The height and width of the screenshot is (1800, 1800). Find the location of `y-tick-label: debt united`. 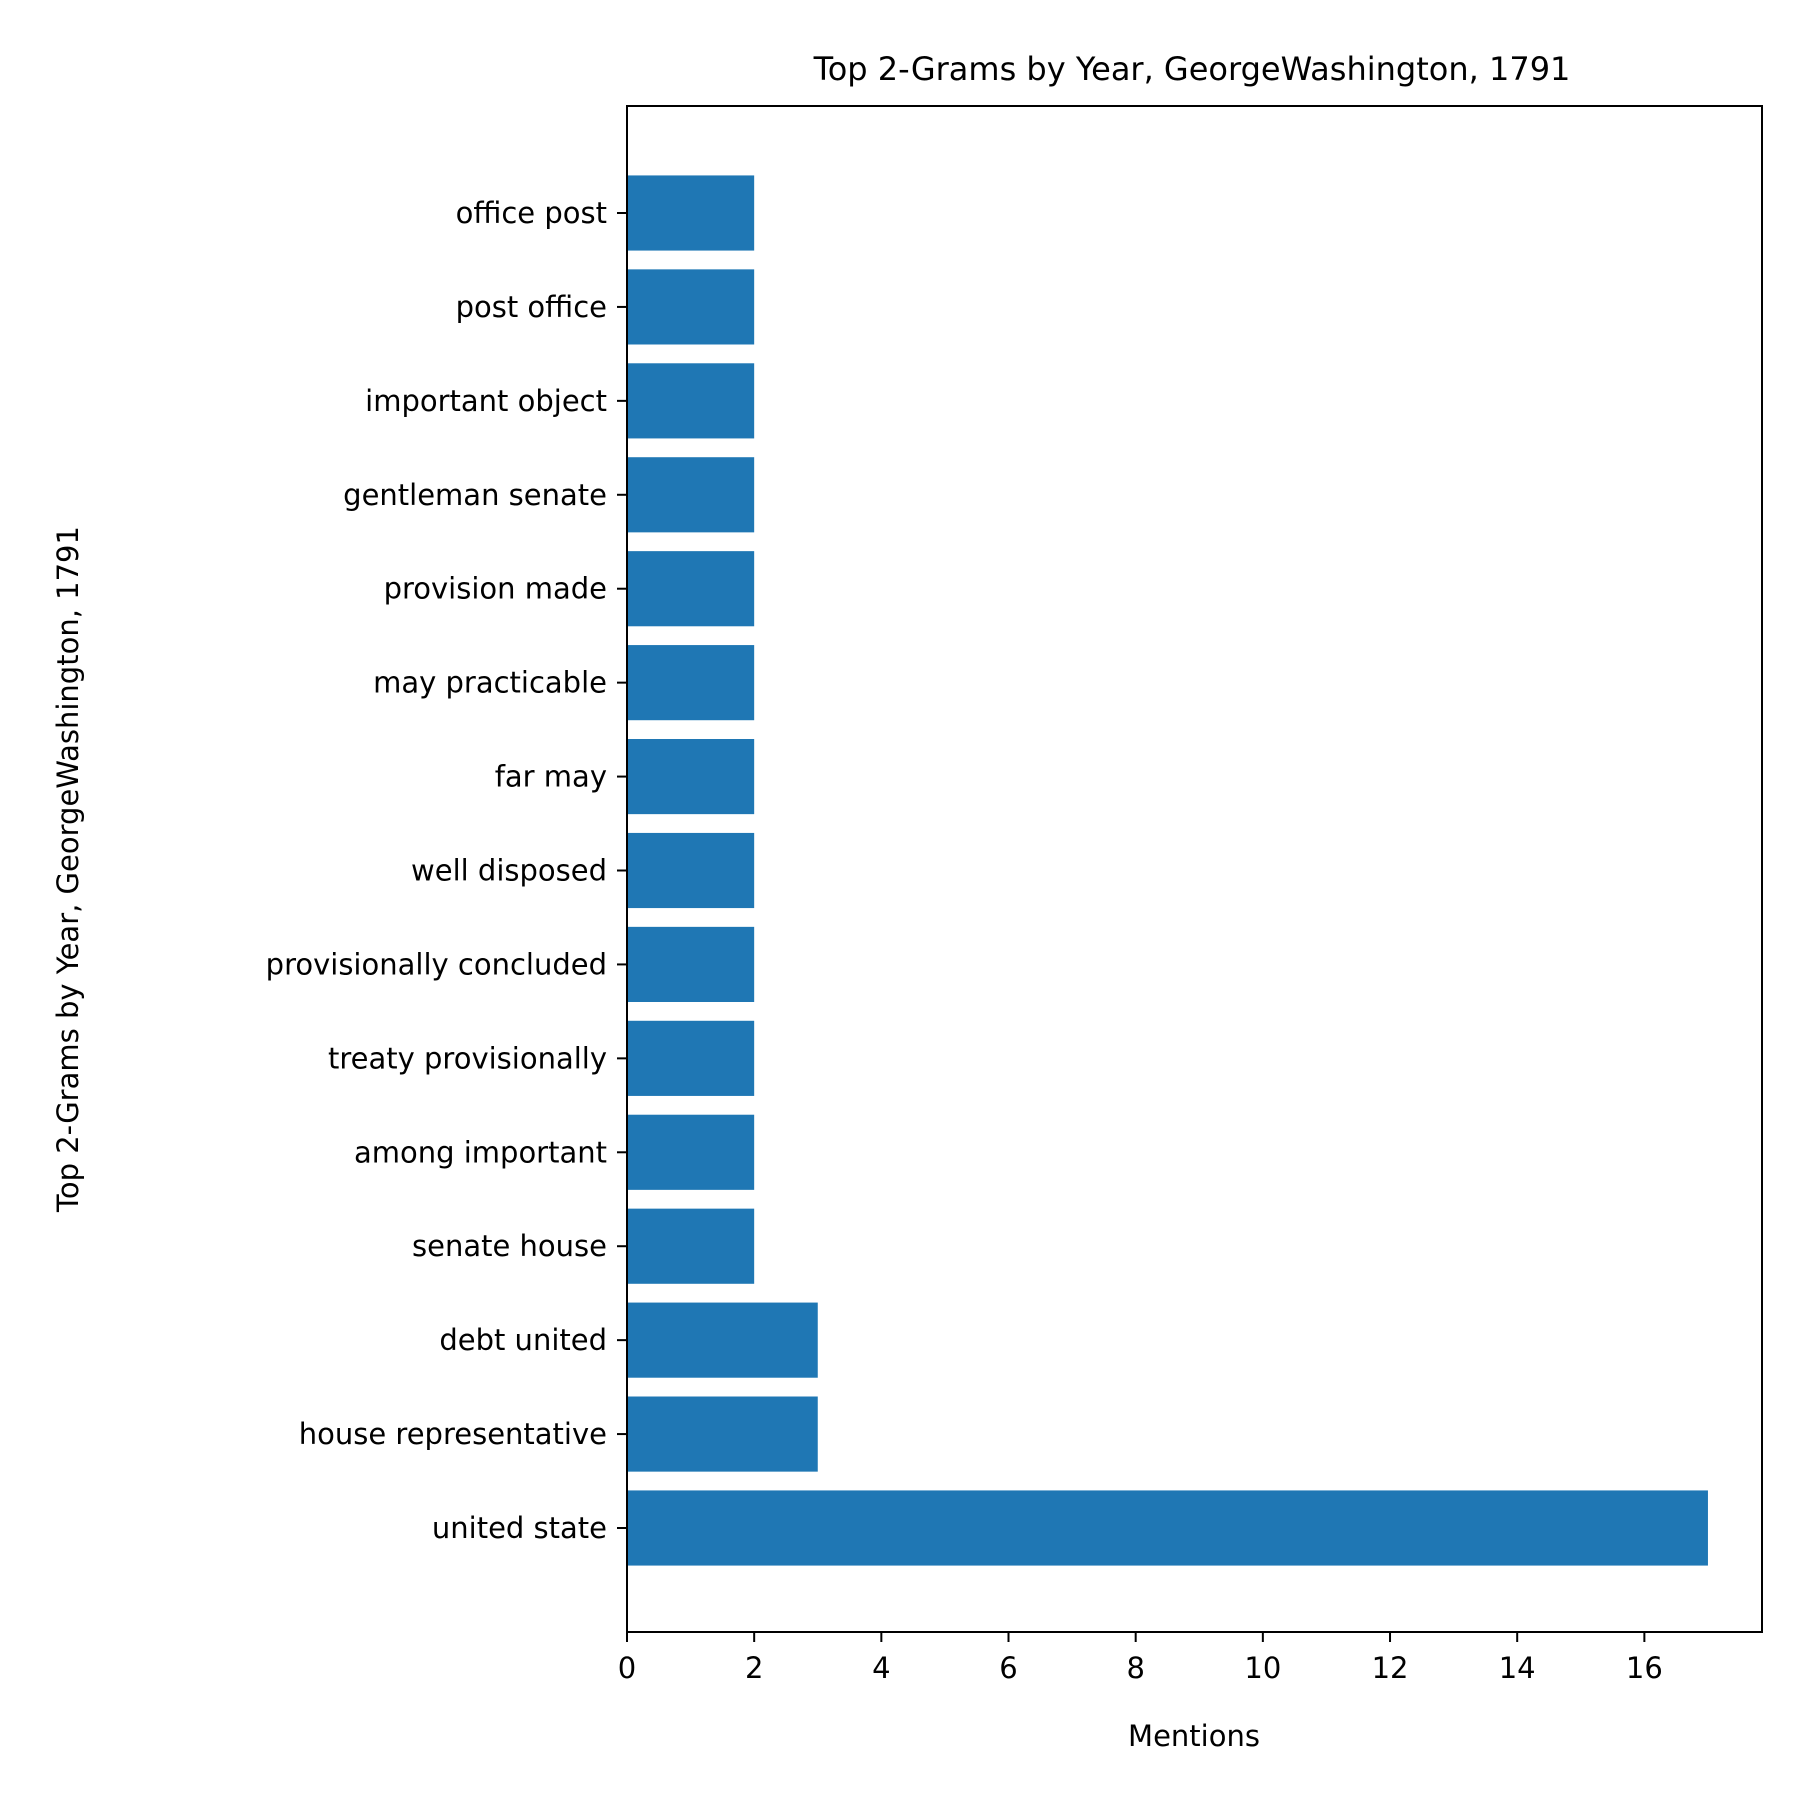

y-tick-label: debt united is located at coordinates (523, 1340).